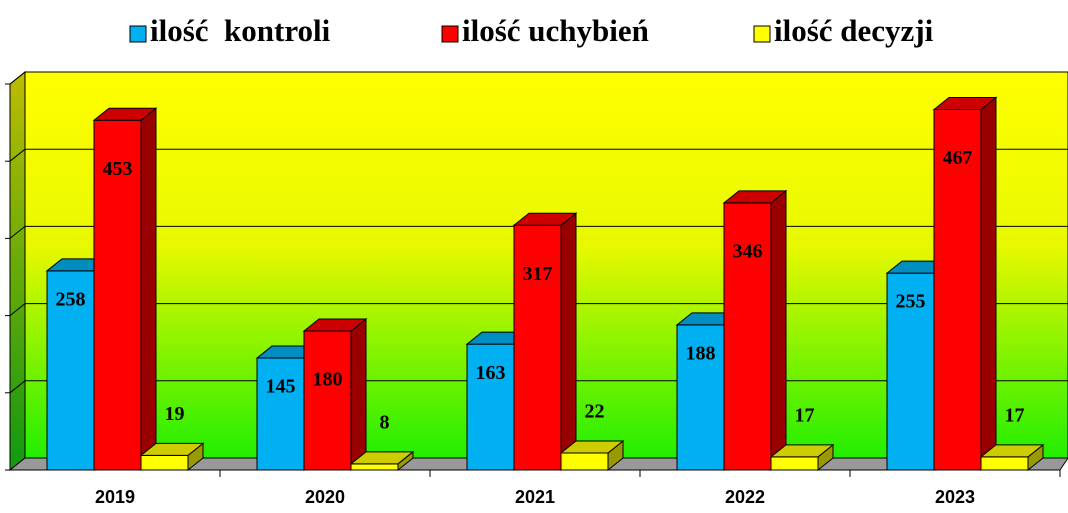 The height and width of the screenshot is (513, 1068). I want to click on x-tick-label: 2020, so click(325, 497).